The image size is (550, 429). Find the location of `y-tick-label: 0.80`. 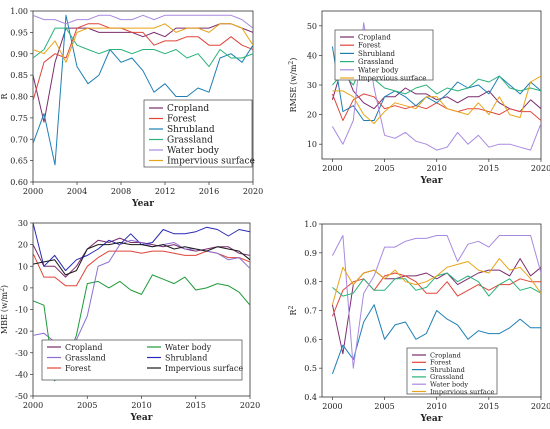

y-tick-label: 0.80 is located at coordinates (19, 97).